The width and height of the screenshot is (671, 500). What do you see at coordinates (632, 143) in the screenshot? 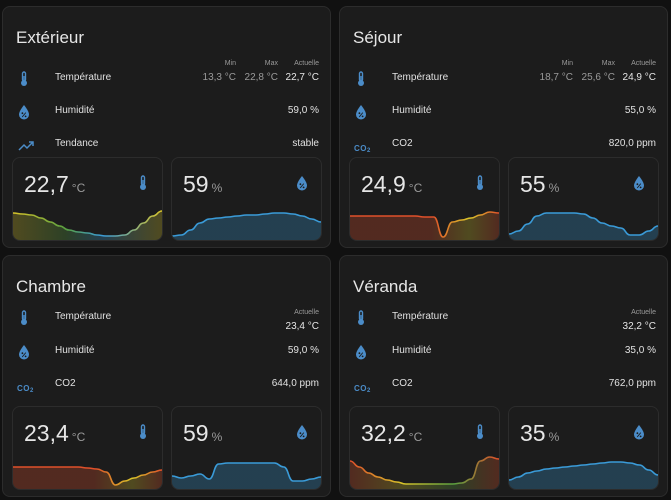
I see `row-value: 820,0 ppm` at bounding box center [632, 143].